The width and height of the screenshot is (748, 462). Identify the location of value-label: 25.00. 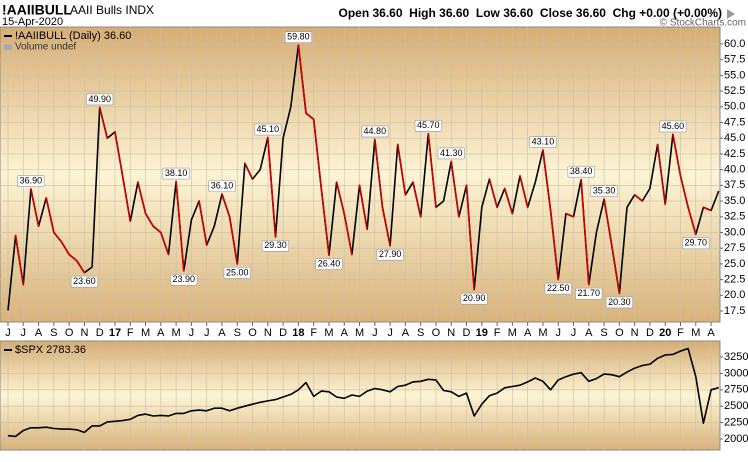
(237, 272).